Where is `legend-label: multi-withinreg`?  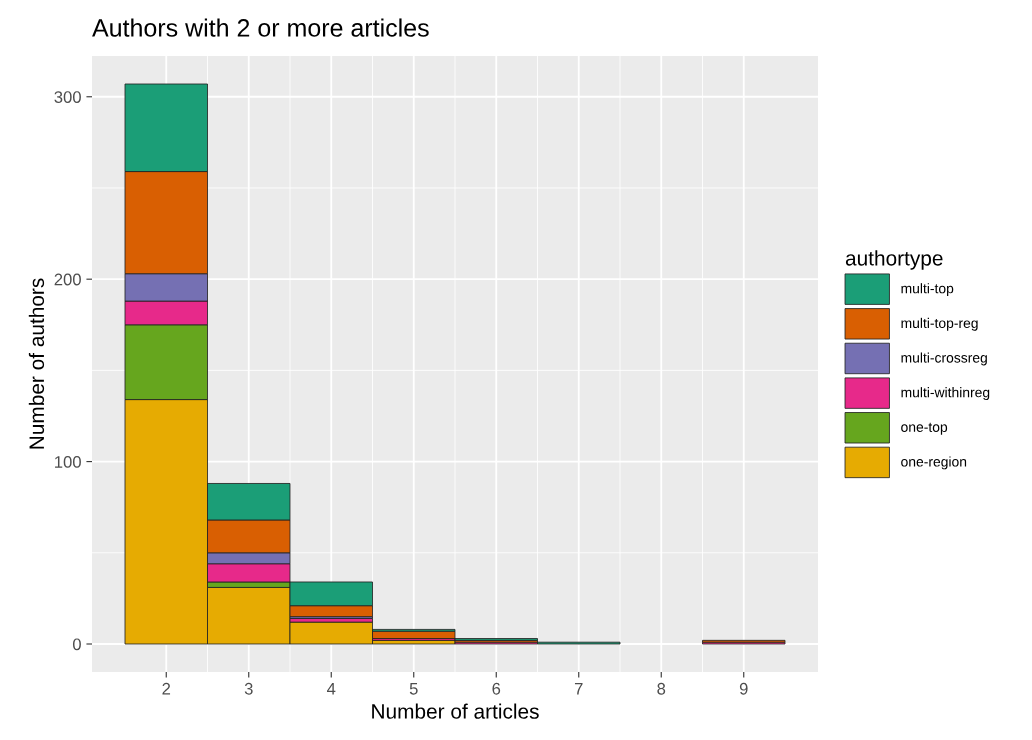 legend-label: multi-withinreg is located at coordinates (945, 394).